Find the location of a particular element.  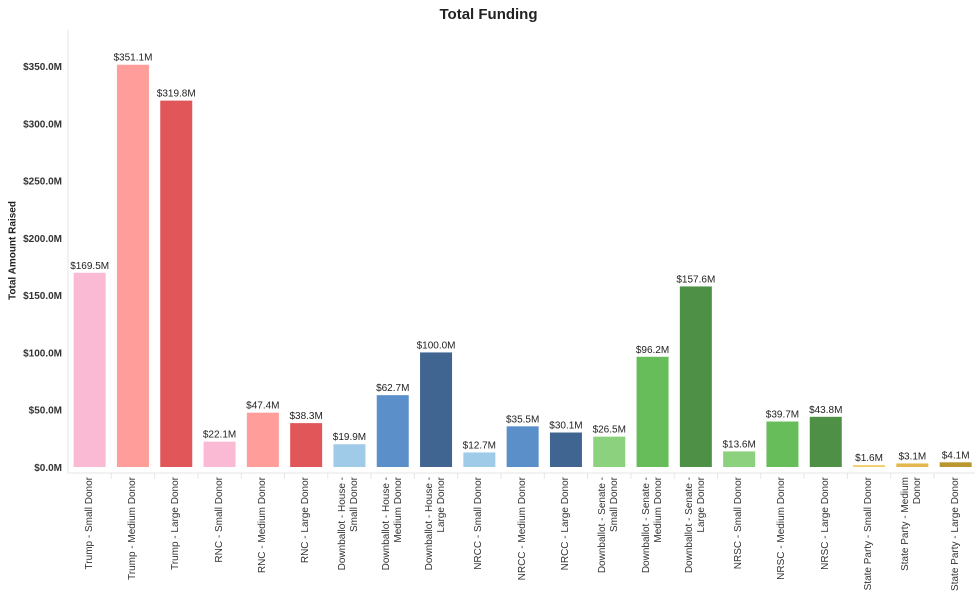

x-tick-label: State Party - Small Donor is located at coordinates (869, 534).